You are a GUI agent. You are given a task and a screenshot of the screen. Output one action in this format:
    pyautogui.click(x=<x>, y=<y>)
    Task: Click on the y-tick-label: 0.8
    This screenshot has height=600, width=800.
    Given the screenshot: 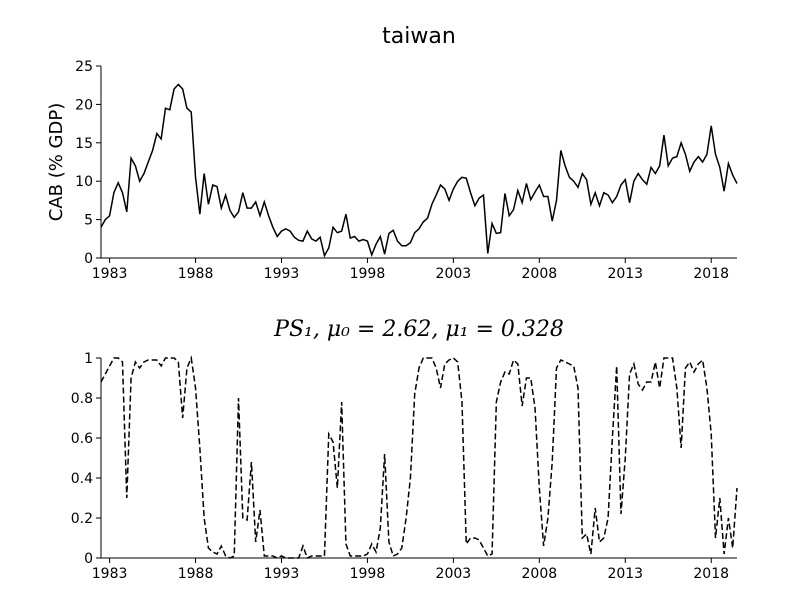 What is the action you would take?
    pyautogui.click(x=82, y=399)
    